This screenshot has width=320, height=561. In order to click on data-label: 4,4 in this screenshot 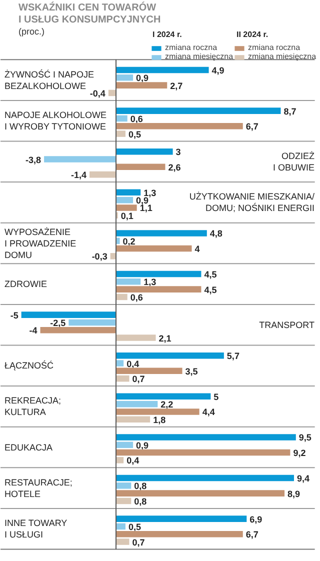, I will do `click(208, 412)`.